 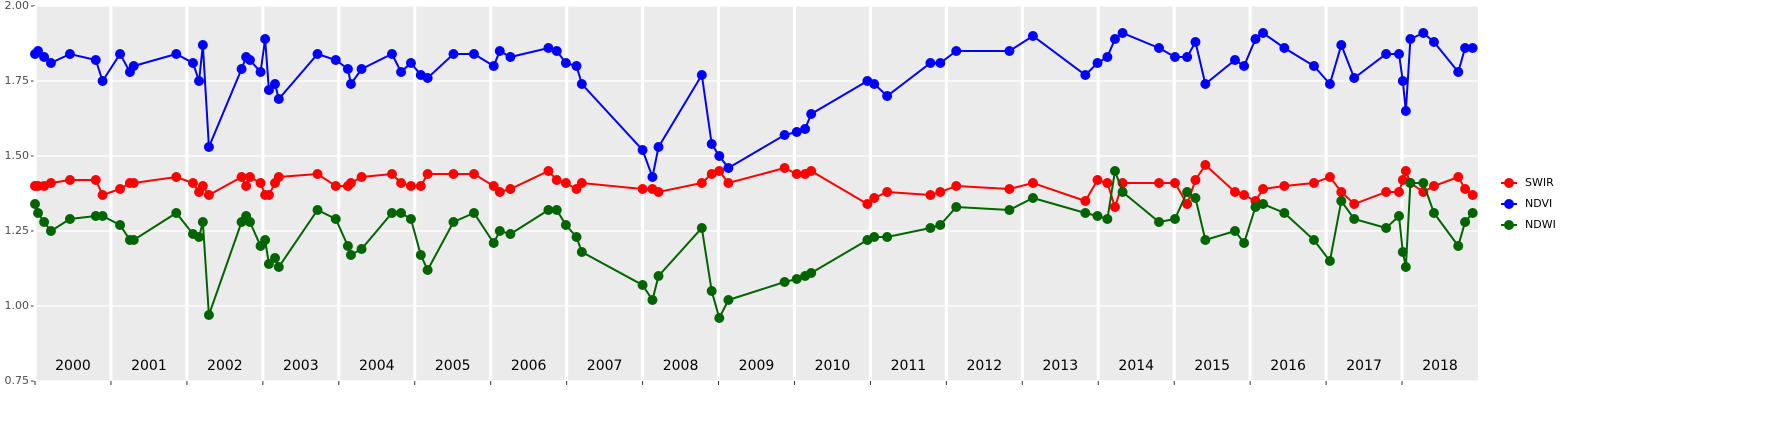 What do you see at coordinates (1212, 366) in the screenshot?
I see `year-label: 2015` at bounding box center [1212, 366].